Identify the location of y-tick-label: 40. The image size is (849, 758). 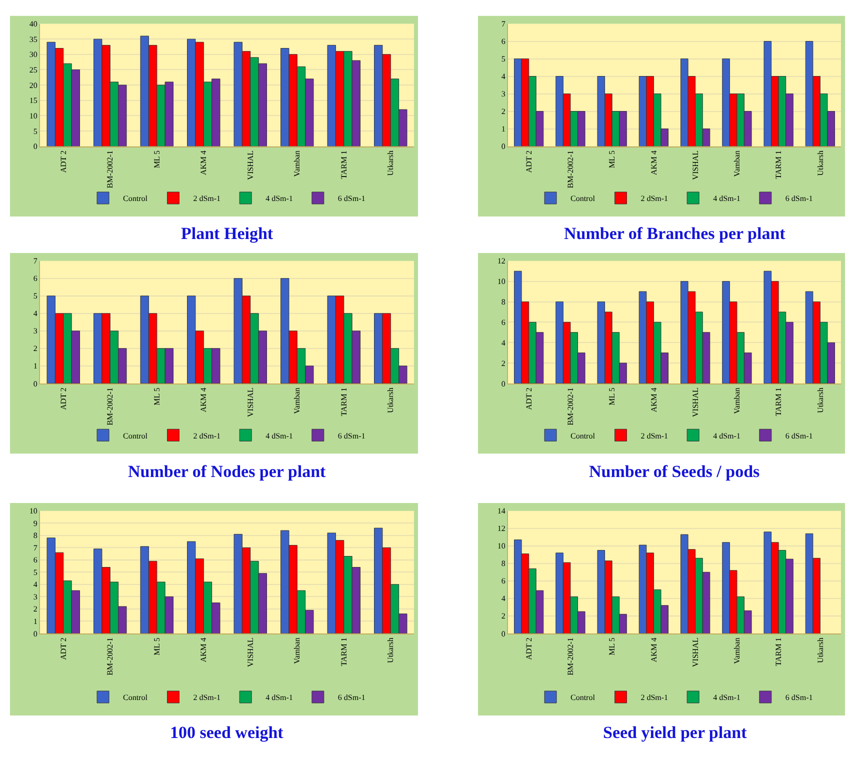
(33, 24).